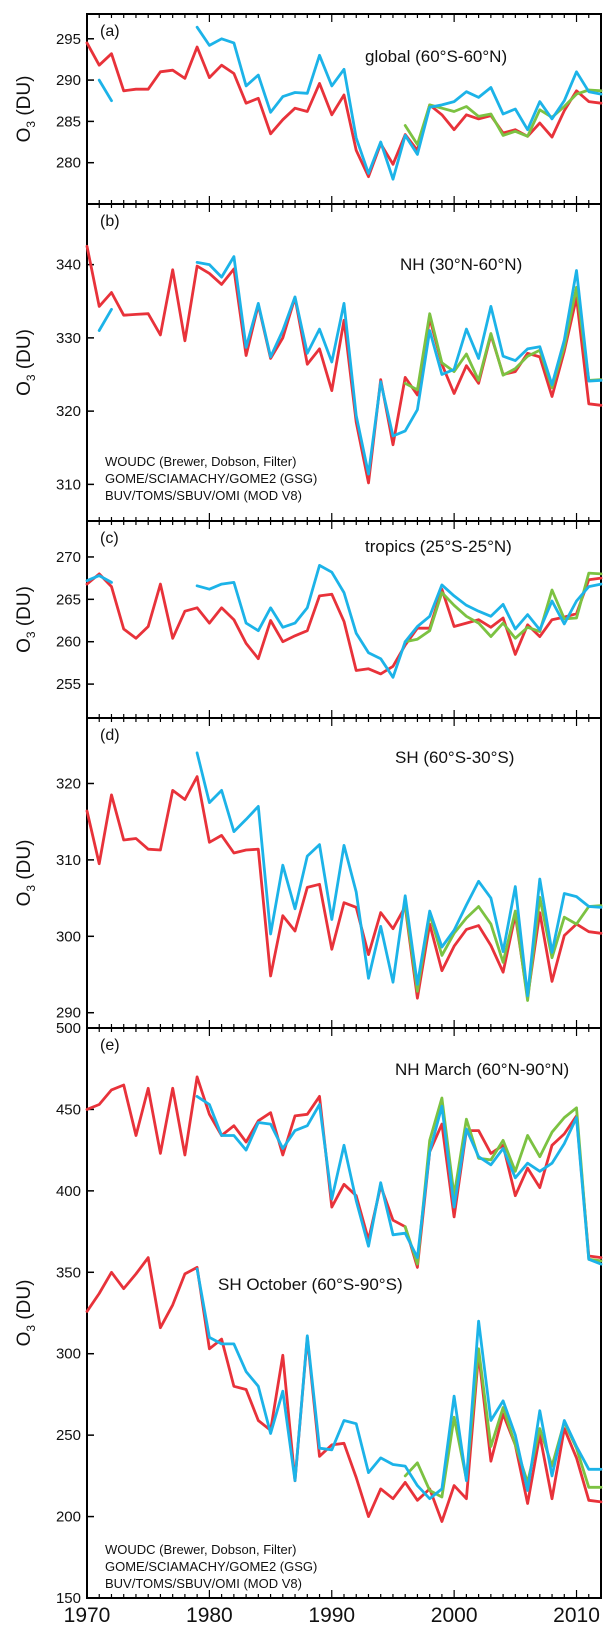  I want to click on panel-label: (a), so click(110, 31).